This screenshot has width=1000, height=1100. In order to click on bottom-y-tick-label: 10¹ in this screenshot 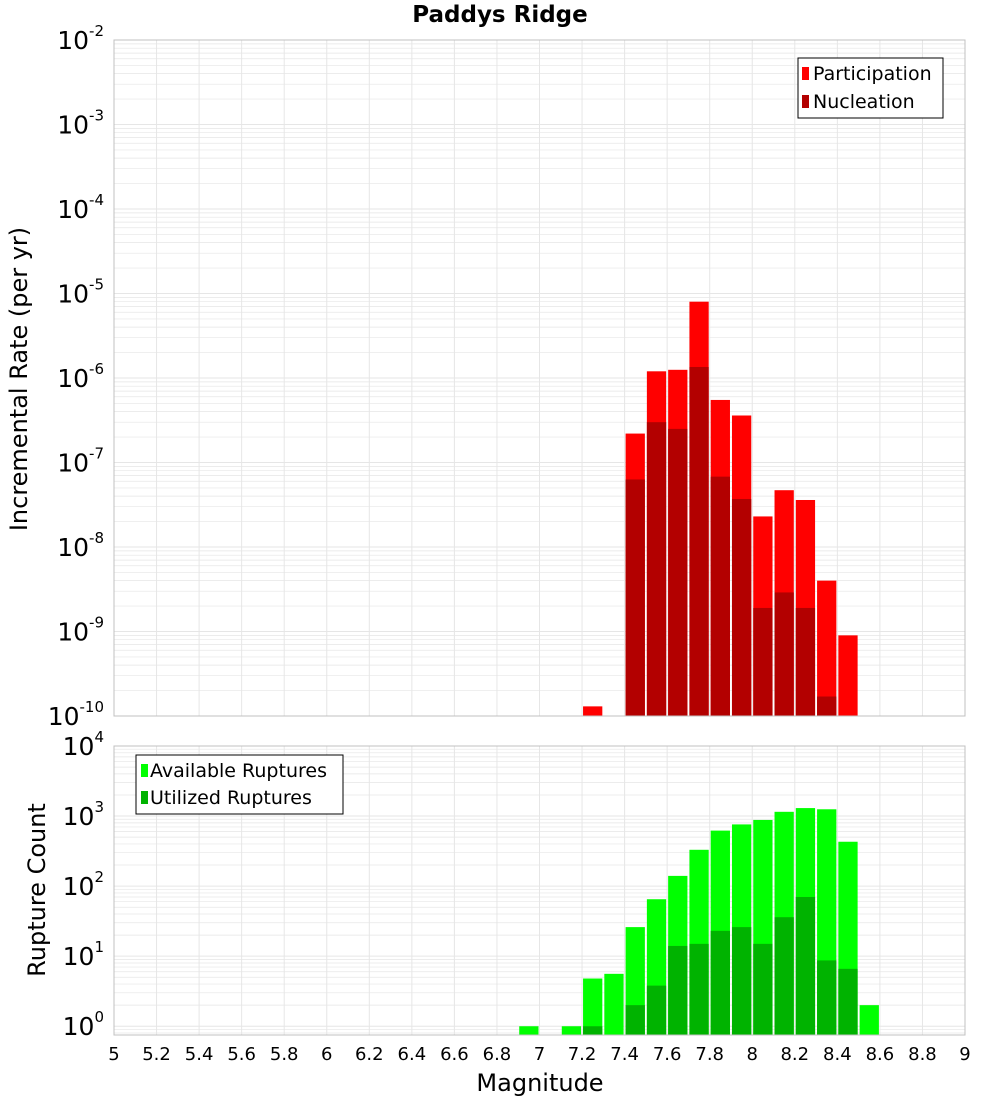, I will do `click(83, 954)`.